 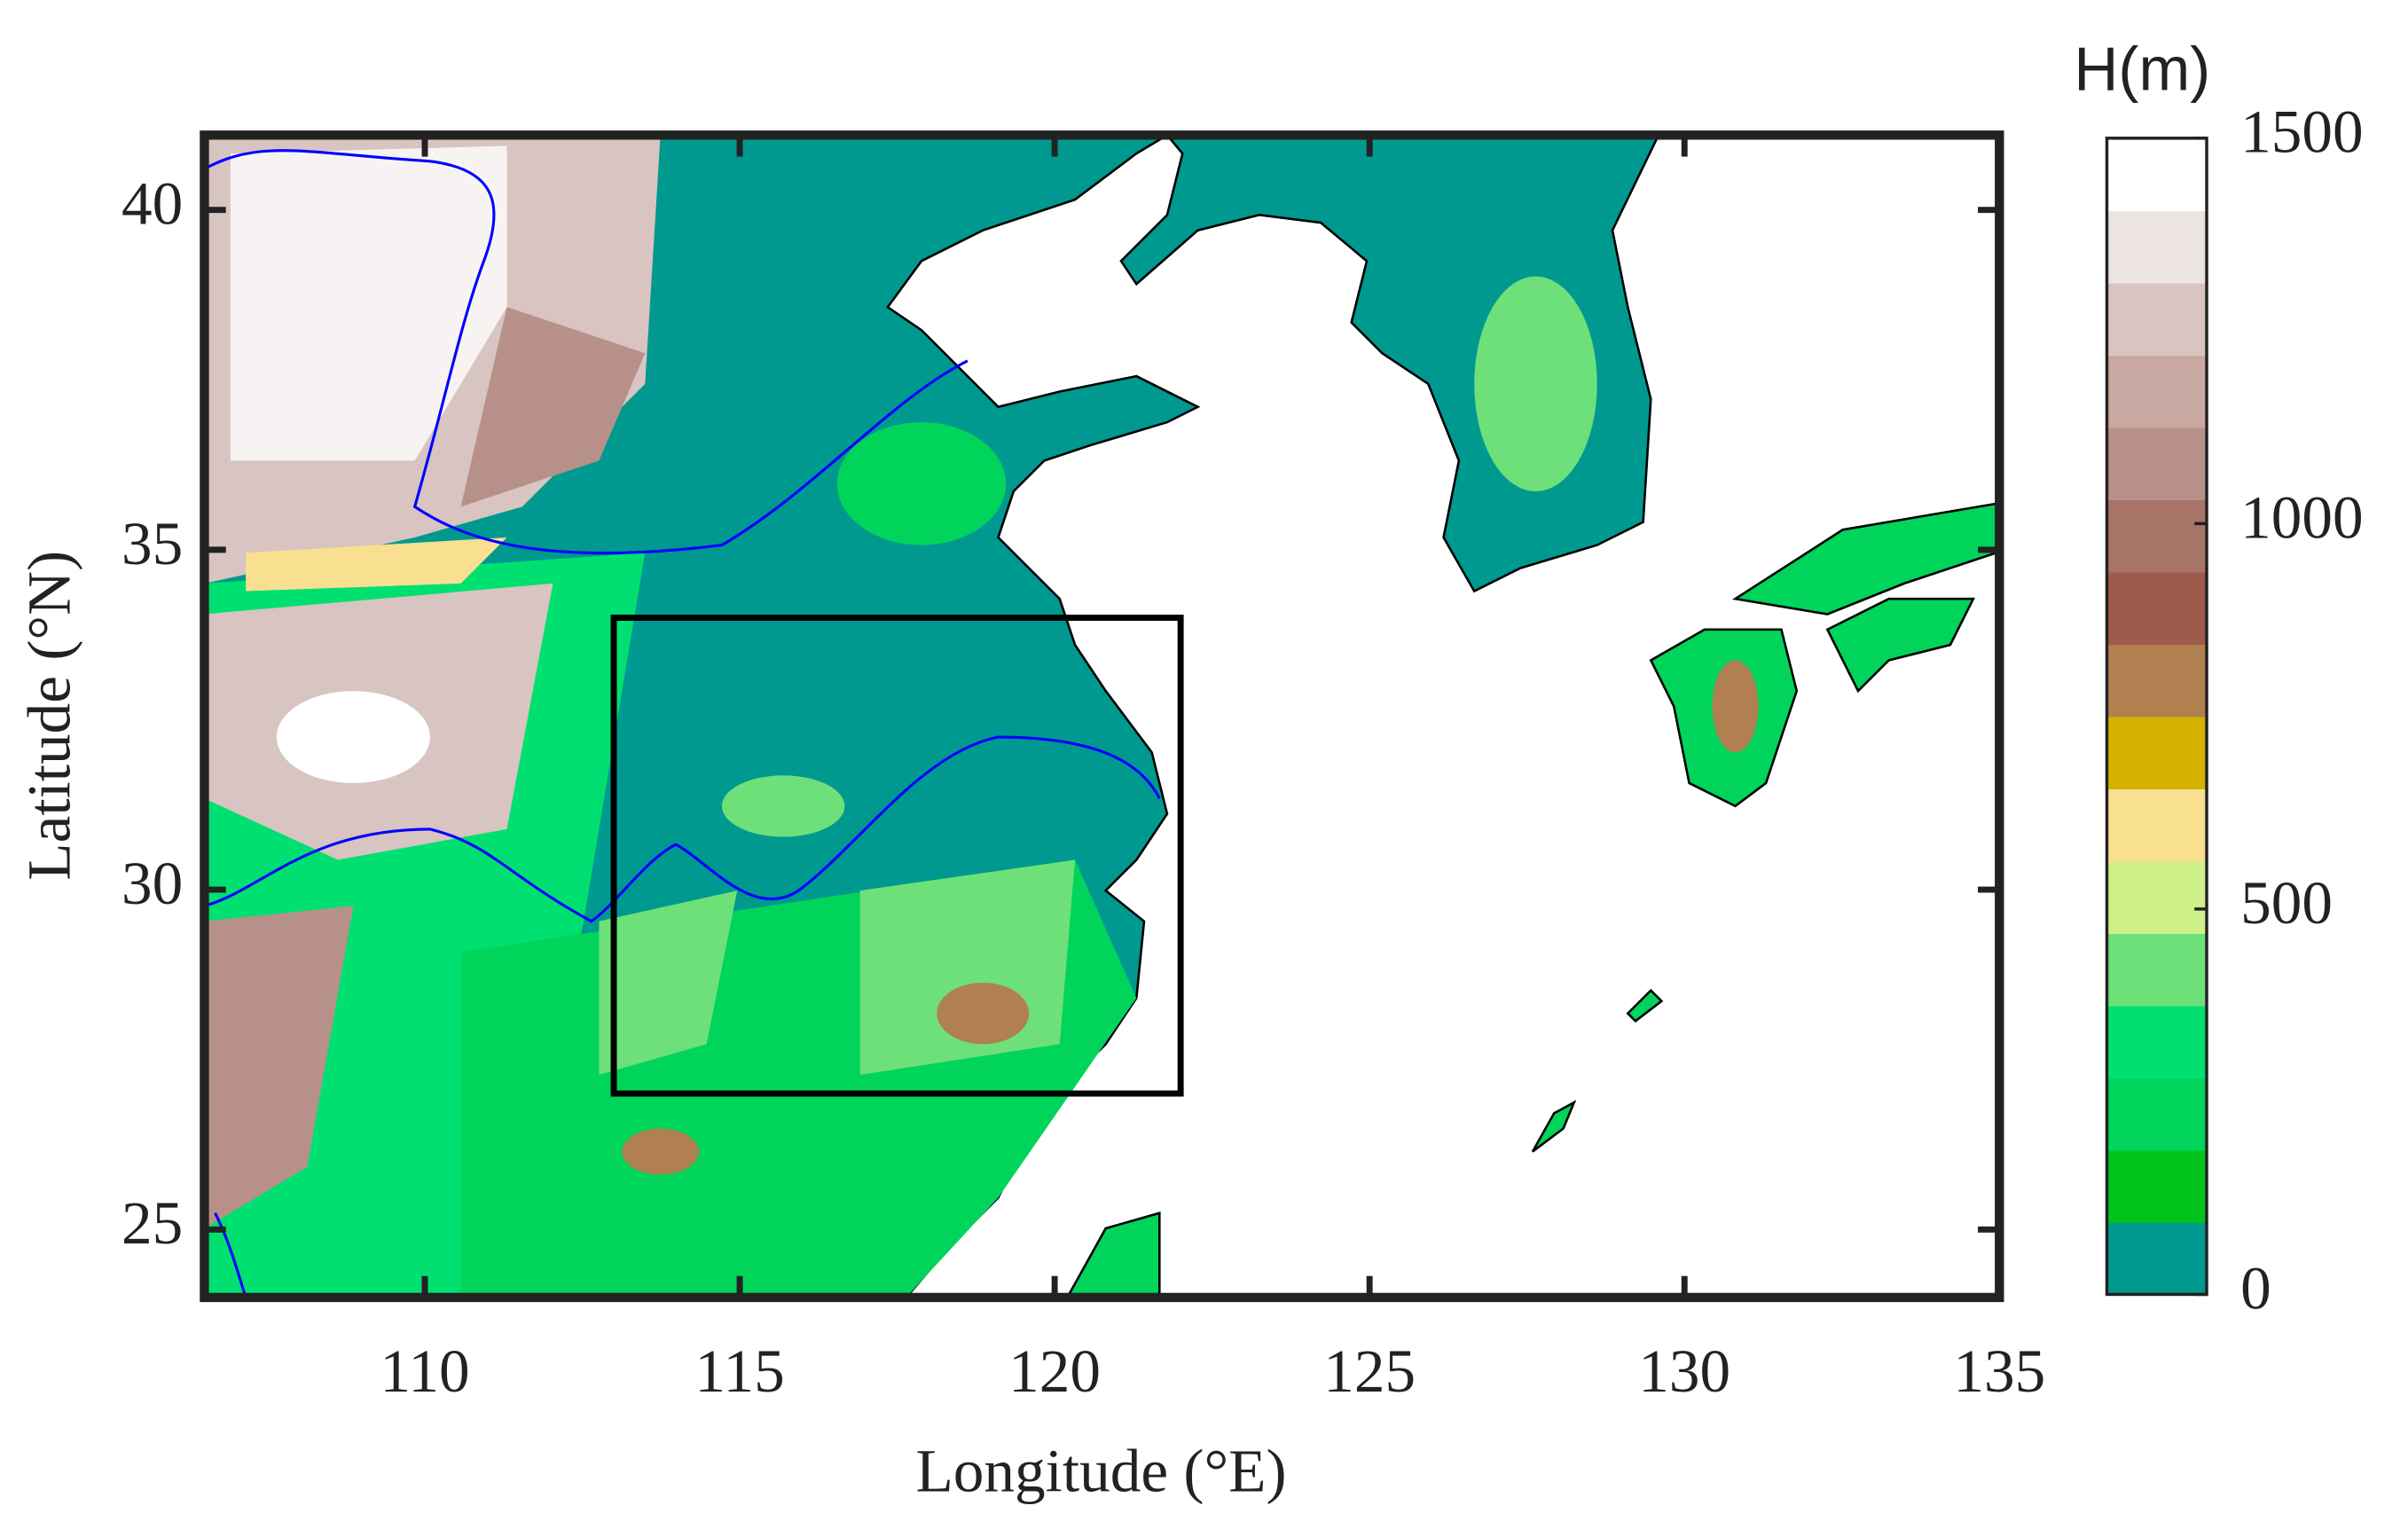 What do you see at coordinates (153, 543) in the screenshot?
I see `y-tick-label: 35` at bounding box center [153, 543].